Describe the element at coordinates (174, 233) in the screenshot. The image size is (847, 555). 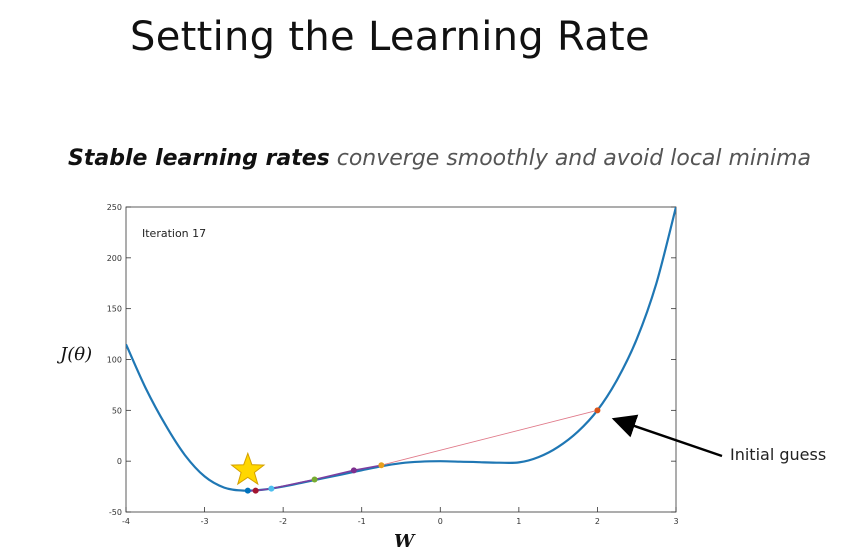
I see `iteration-annotation: Iteration 17` at that location.